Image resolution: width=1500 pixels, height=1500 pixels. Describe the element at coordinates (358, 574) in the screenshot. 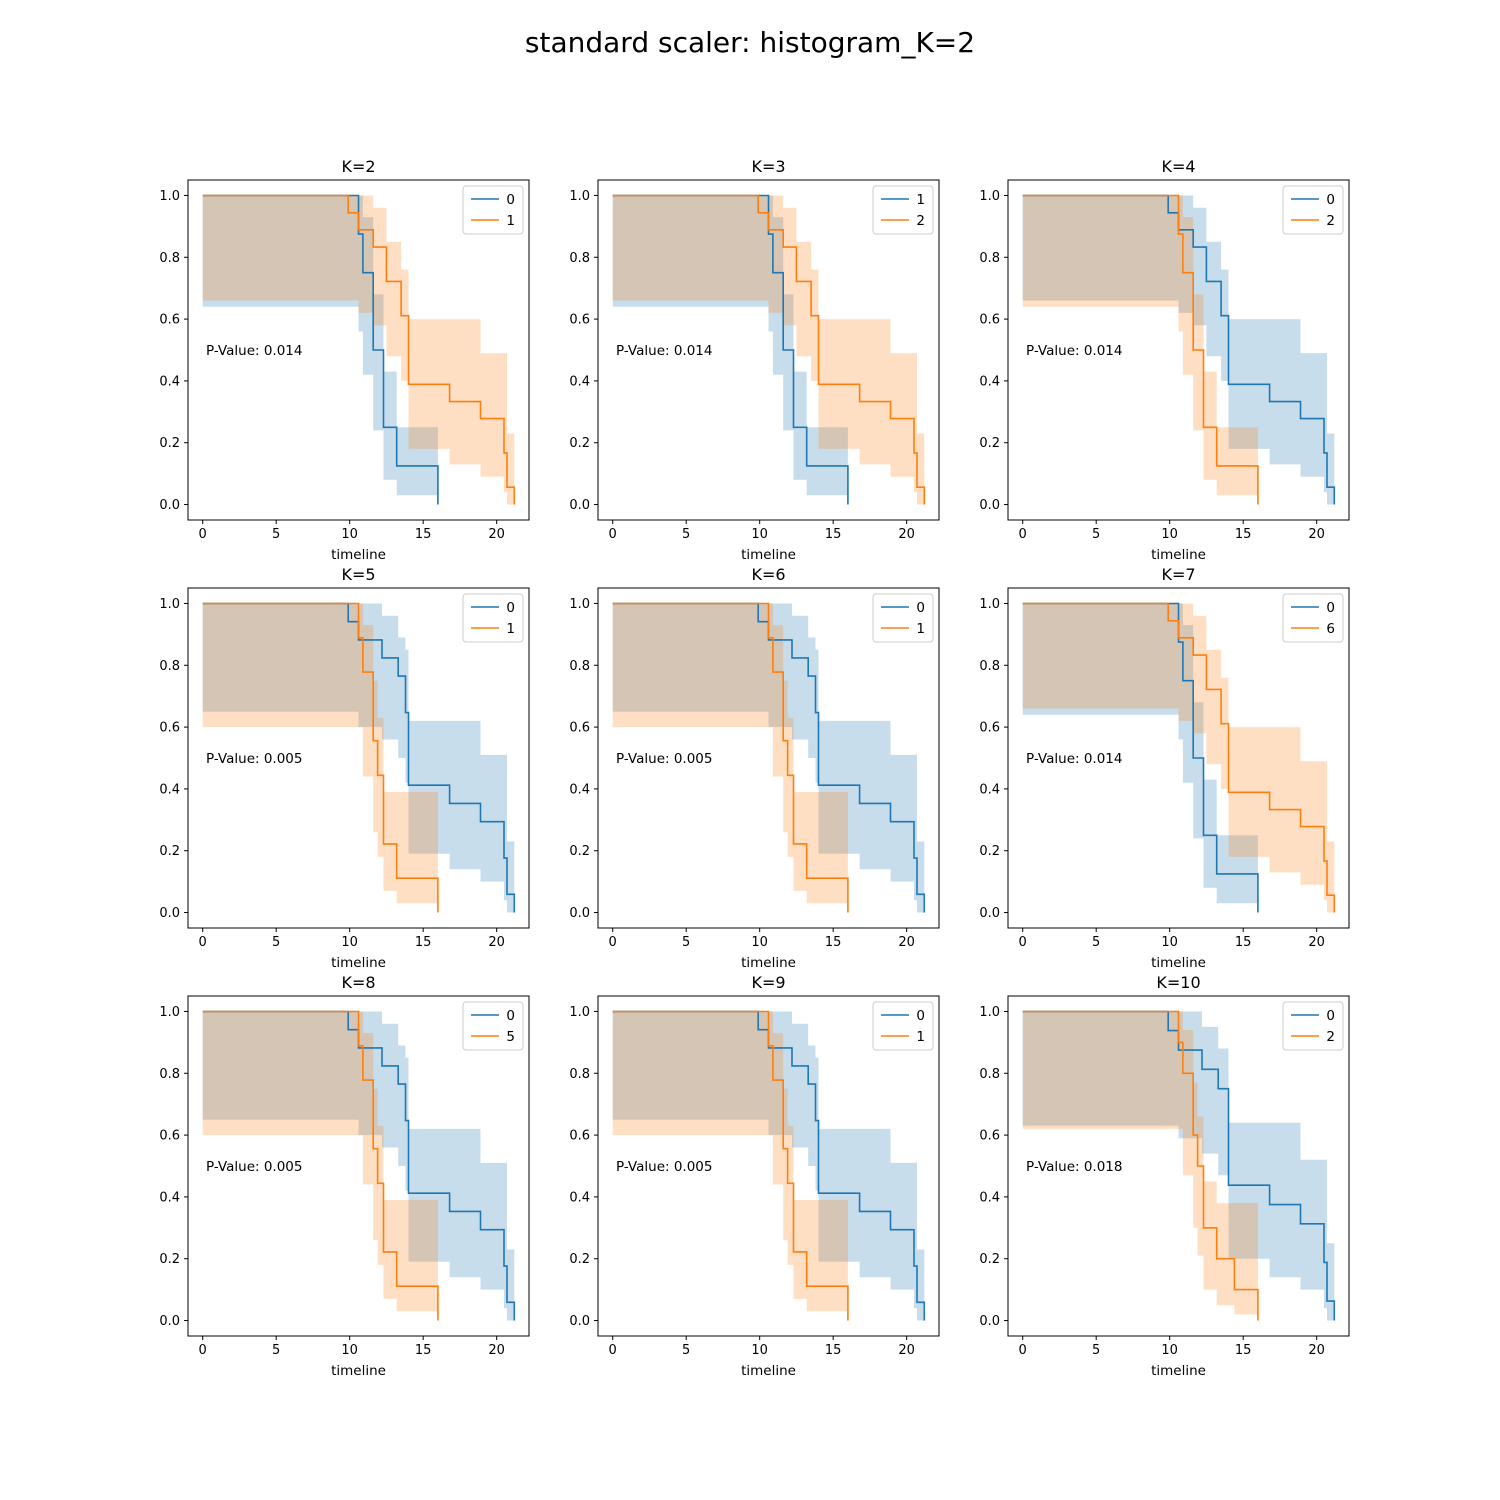

I see `subplot-title: K=5` at that location.